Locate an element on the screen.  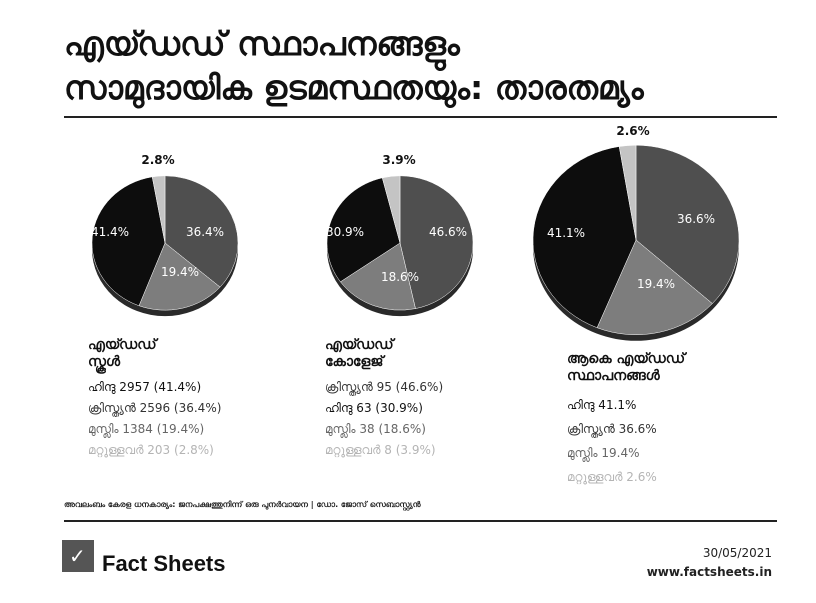
publish-date: 30/05/2021 is located at coordinates (737, 553).